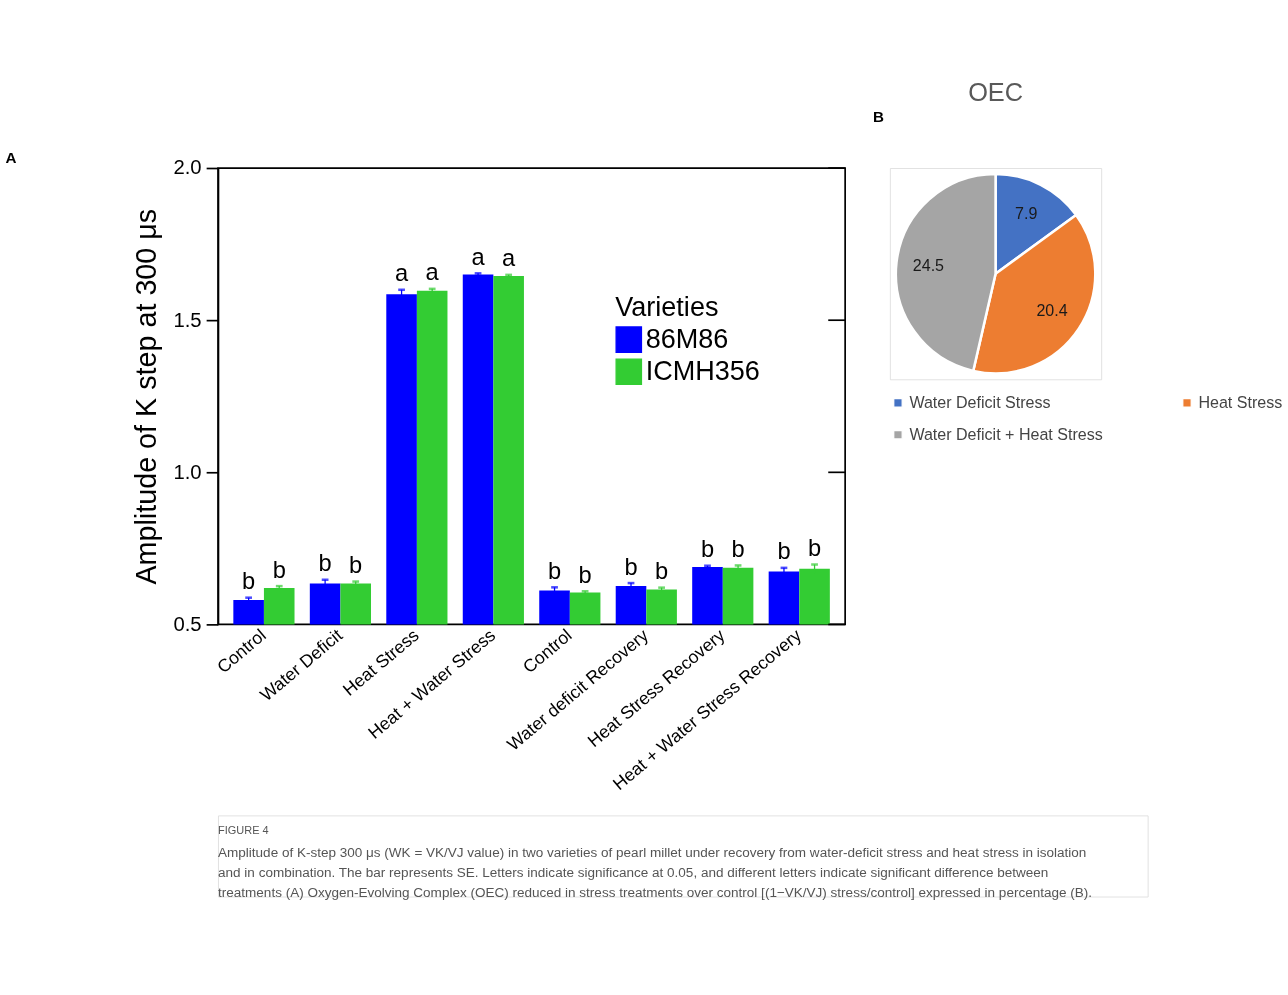  Describe the element at coordinates (187, 623) in the screenshot. I see `y-tick-label: 0.5` at that location.